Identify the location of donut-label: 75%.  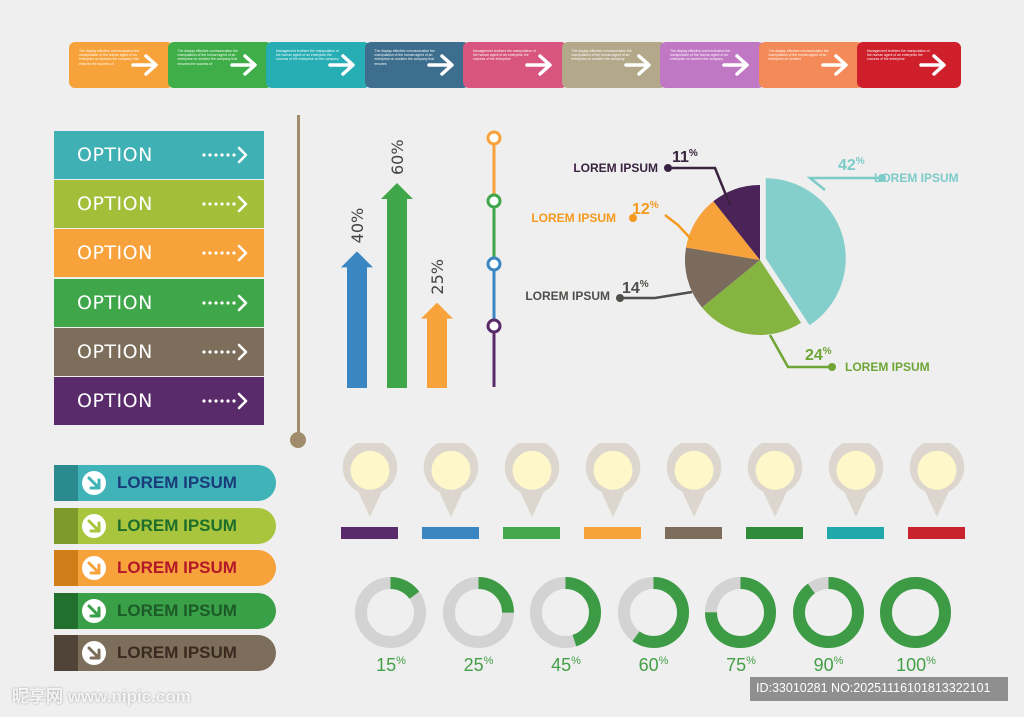
(741, 665).